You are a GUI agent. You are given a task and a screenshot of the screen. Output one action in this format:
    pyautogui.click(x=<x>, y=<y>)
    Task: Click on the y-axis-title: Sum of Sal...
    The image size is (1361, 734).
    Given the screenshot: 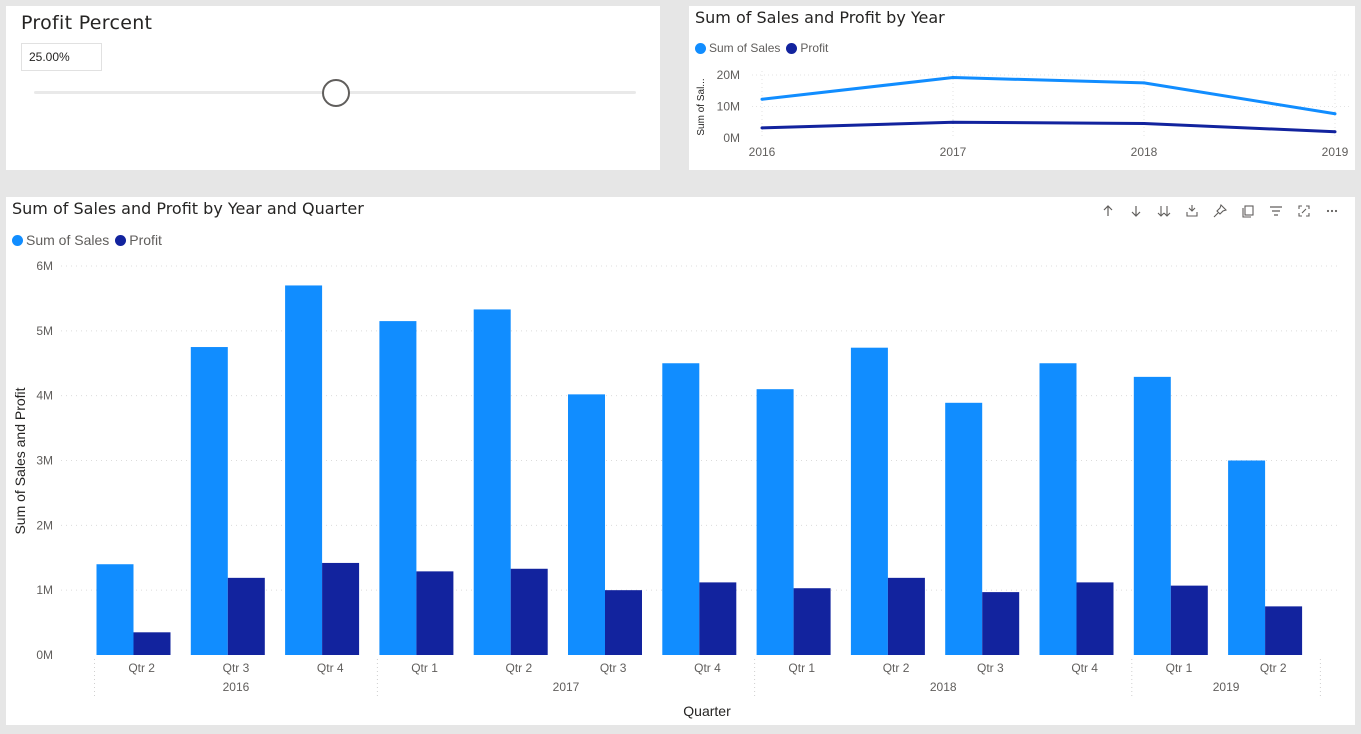 What is the action you would take?
    pyautogui.click(x=701, y=106)
    